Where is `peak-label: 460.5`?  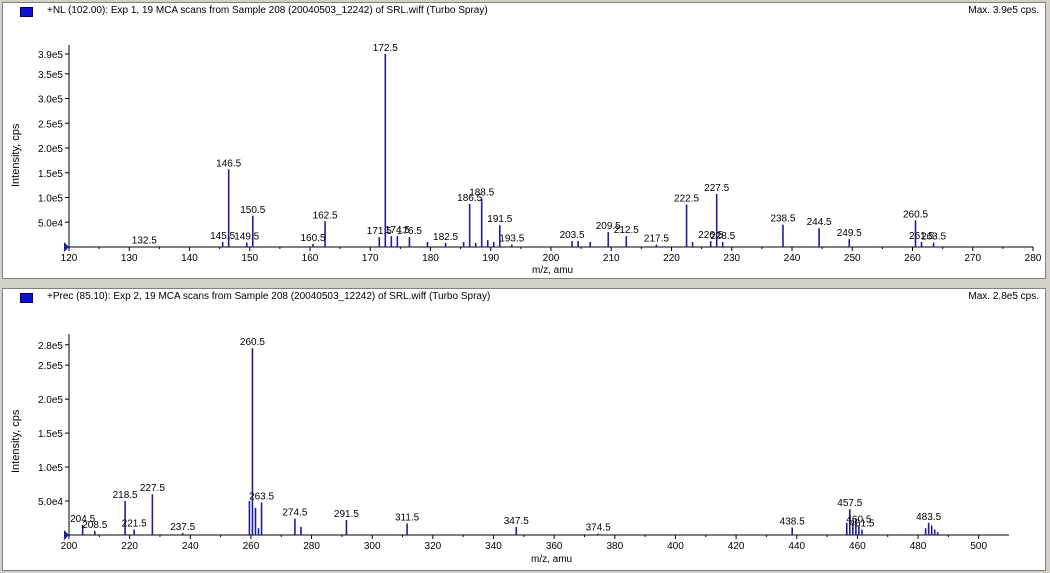
peak-label: 460.5 is located at coordinates (858, 519).